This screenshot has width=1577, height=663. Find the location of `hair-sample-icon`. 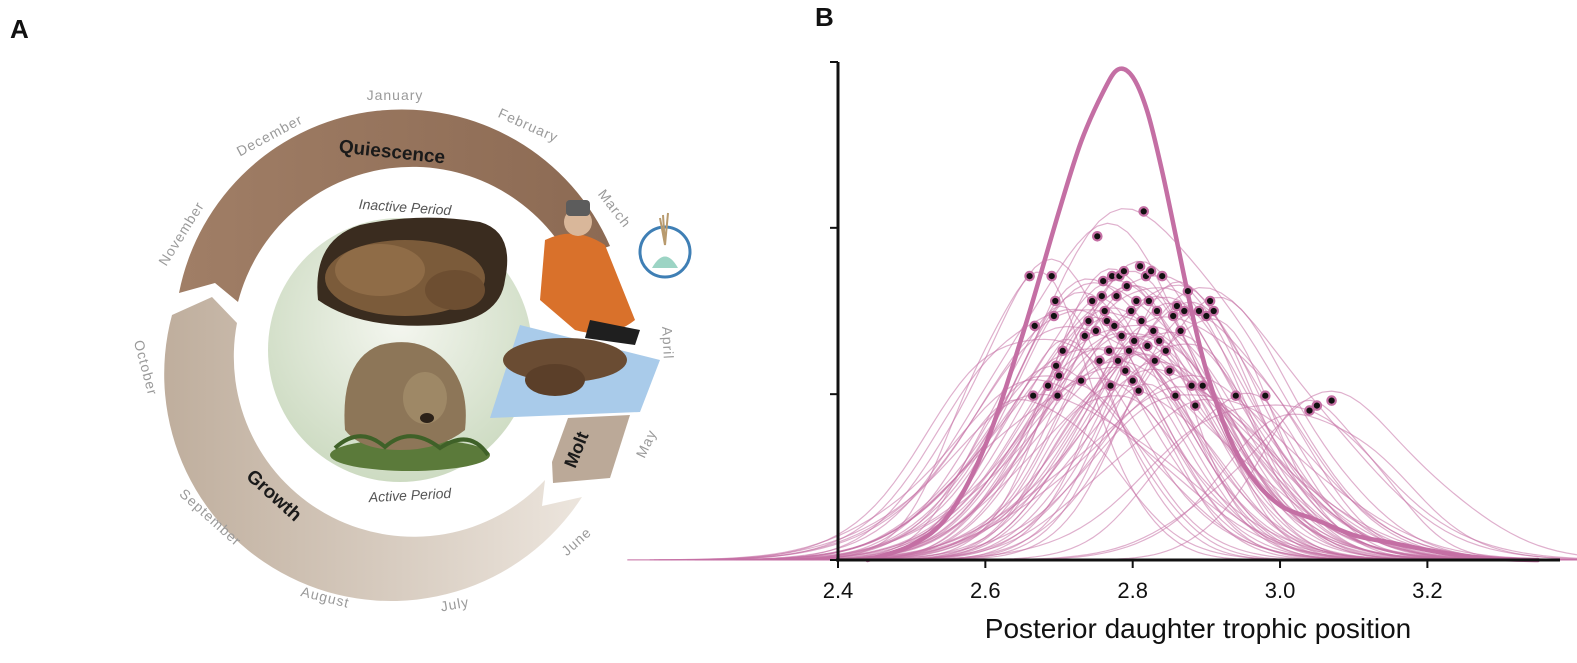

hair-sample-icon is located at coordinates (665, 245).